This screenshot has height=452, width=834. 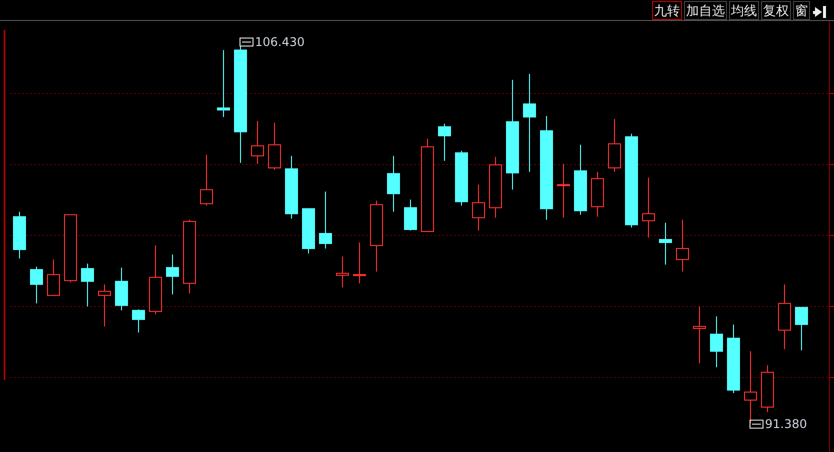 What do you see at coordinates (743, 11) in the screenshot?
I see `text: 均线` at bounding box center [743, 11].